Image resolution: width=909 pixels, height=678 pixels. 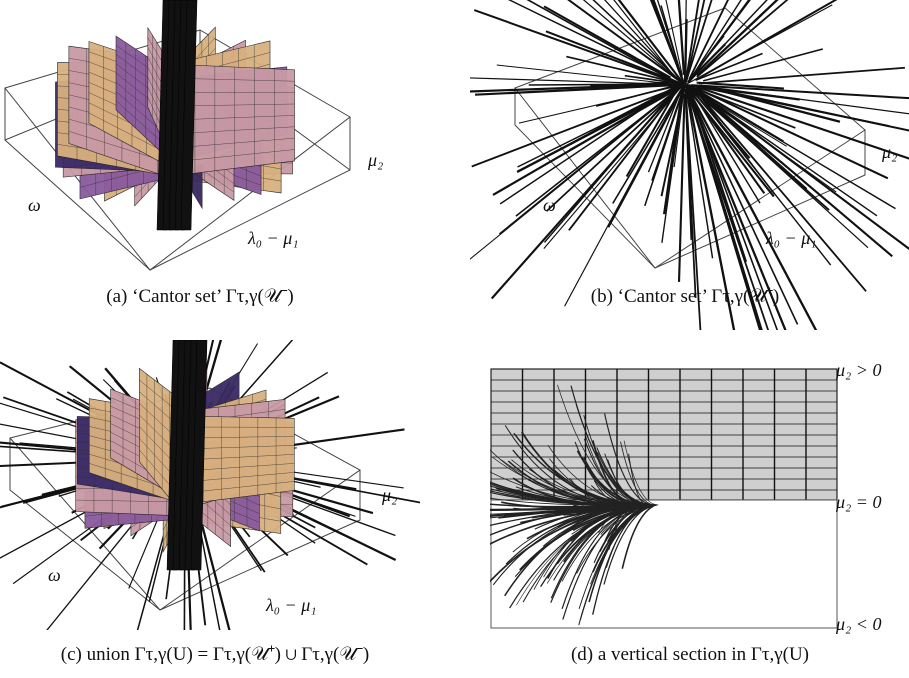 I want to click on omega-label-a: ω, so click(x=34, y=205).